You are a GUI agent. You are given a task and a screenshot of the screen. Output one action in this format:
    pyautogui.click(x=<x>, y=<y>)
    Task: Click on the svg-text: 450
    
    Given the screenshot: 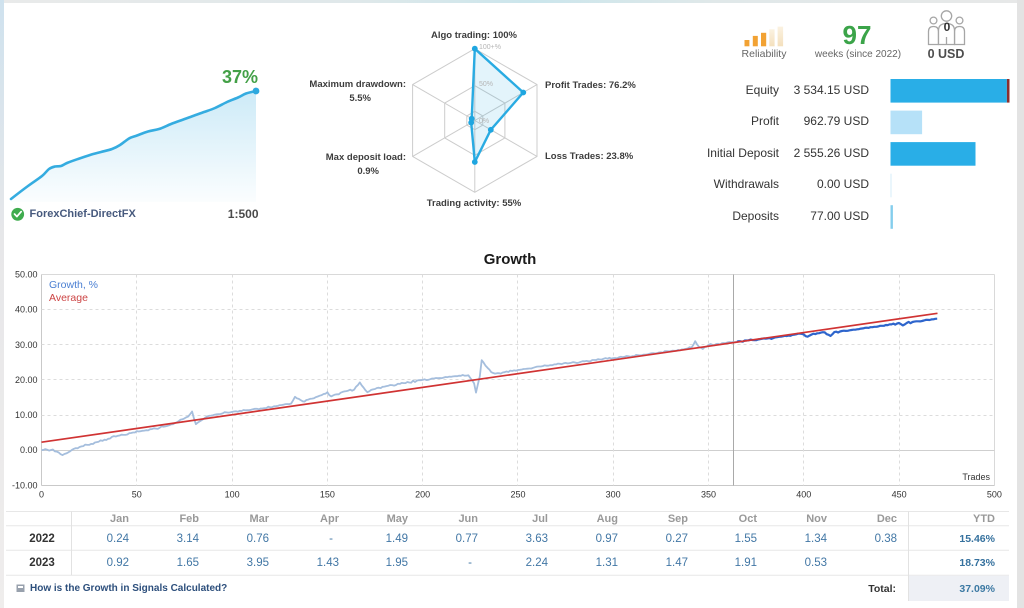 What is the action you would take?
    pyautogui.click(x=899, y=495)
    